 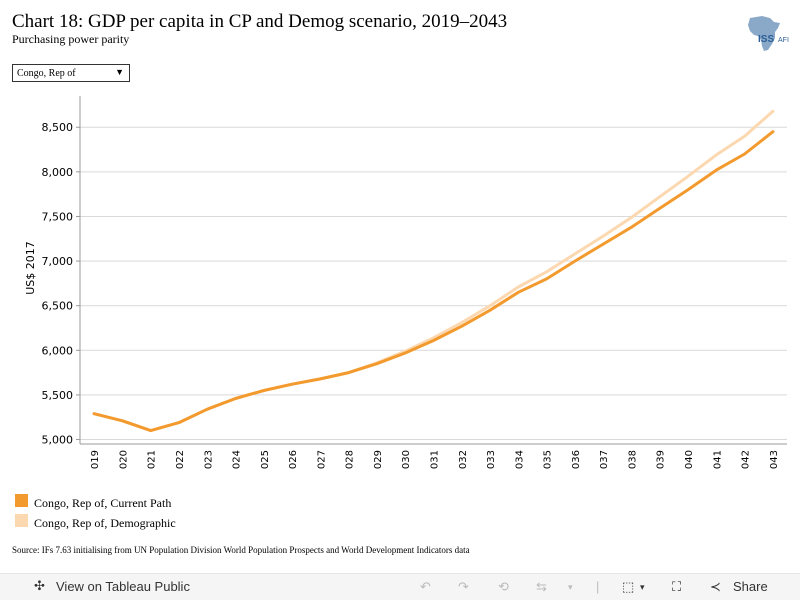 What do you see at coordinates (180, 460) in the screenshot?
I see `x-tick-label: 2022` at bounding box center [180, 460].